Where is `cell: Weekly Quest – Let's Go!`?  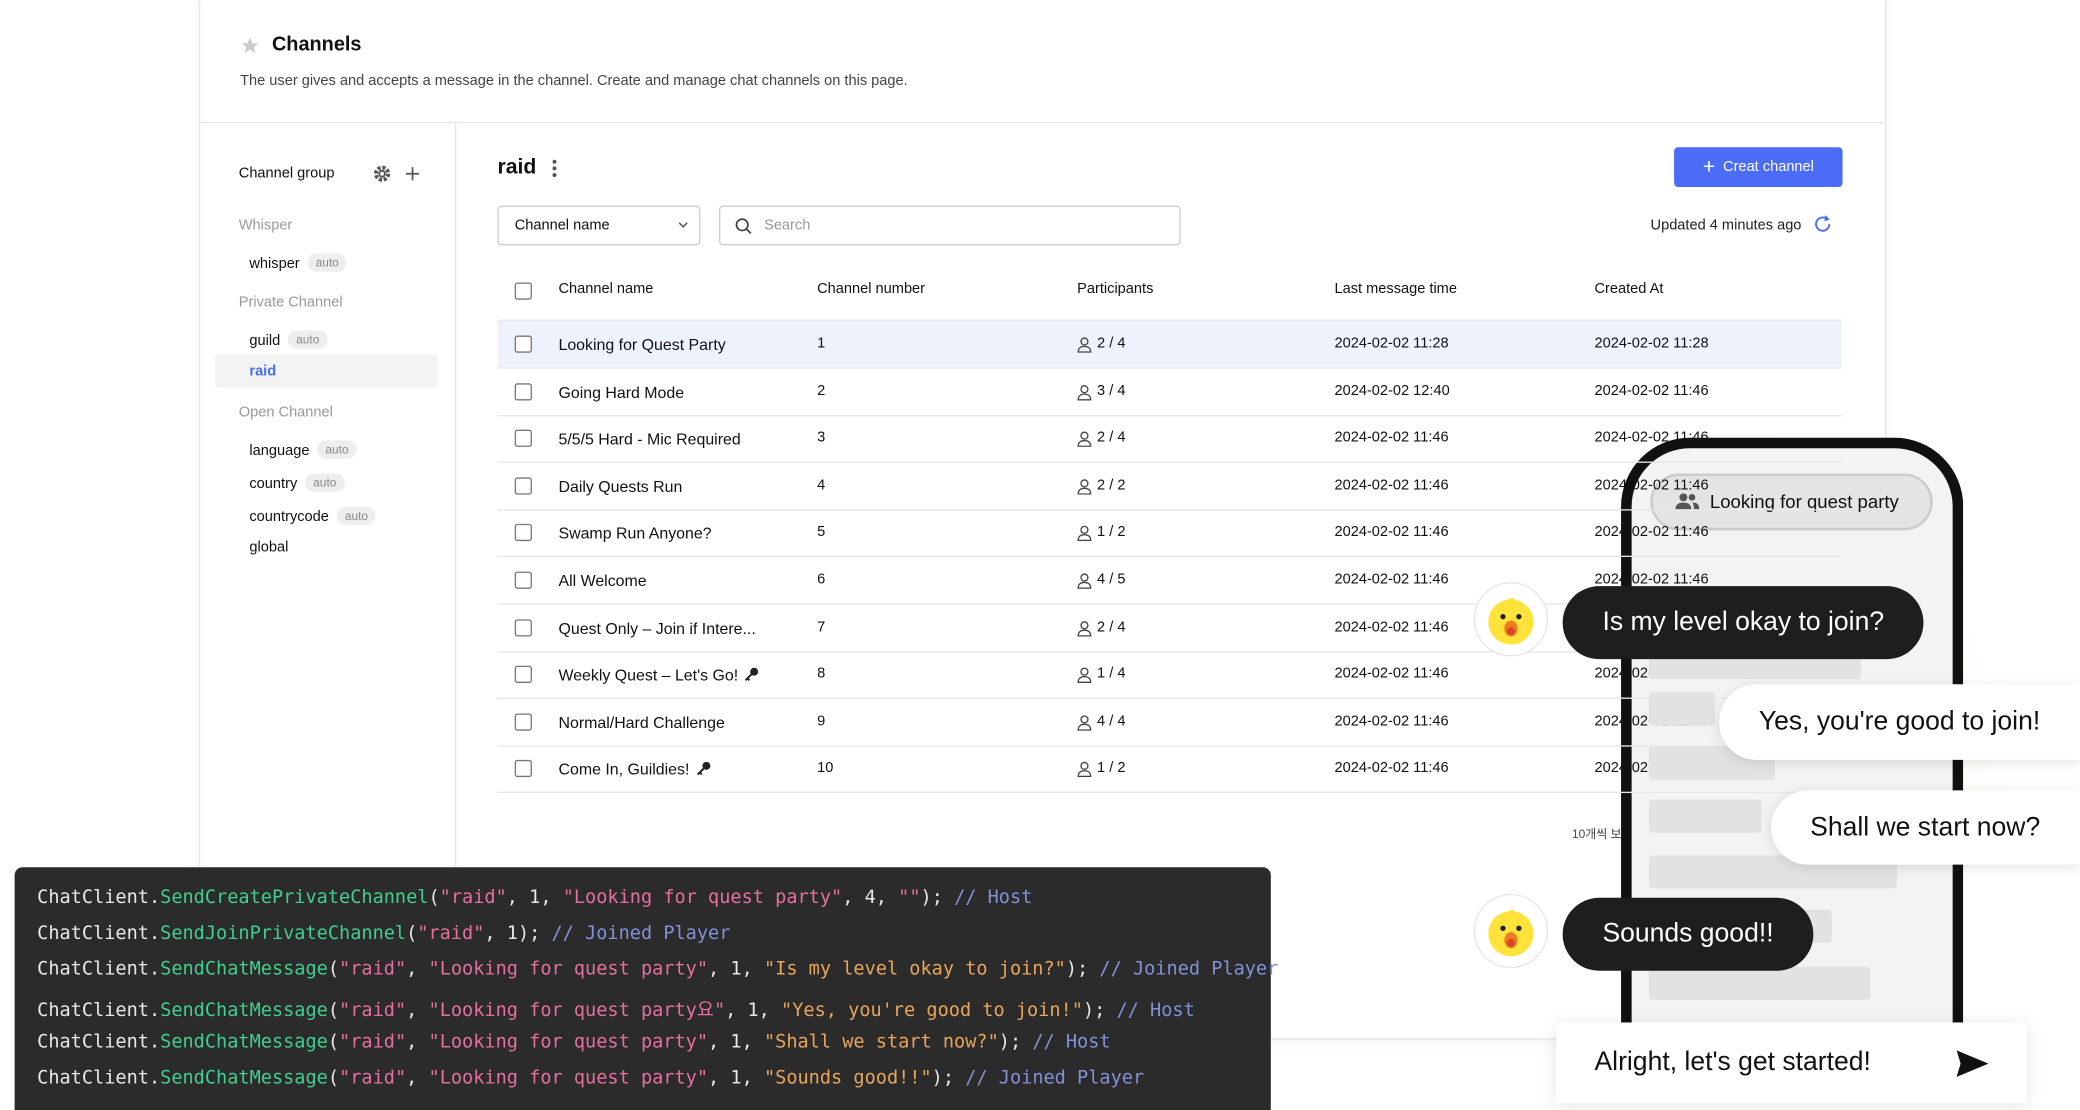 cell: Weekly Quest – Let's Go! is located at coordinates (648, 675).